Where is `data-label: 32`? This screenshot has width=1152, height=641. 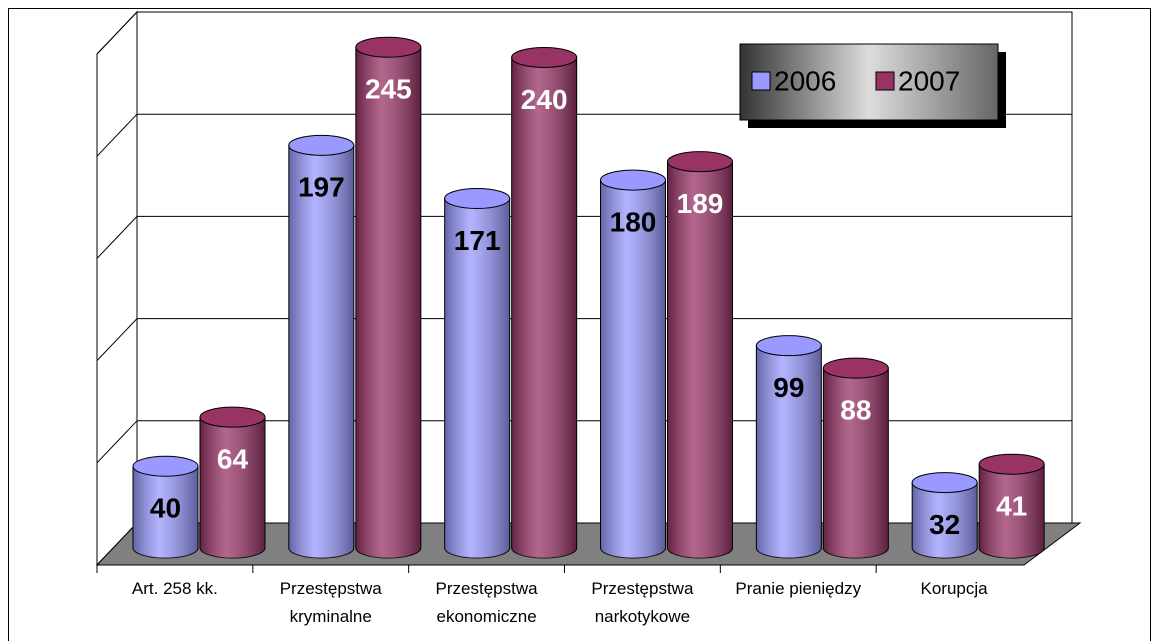
data-label: 32 is located at coordinates (944, 524).